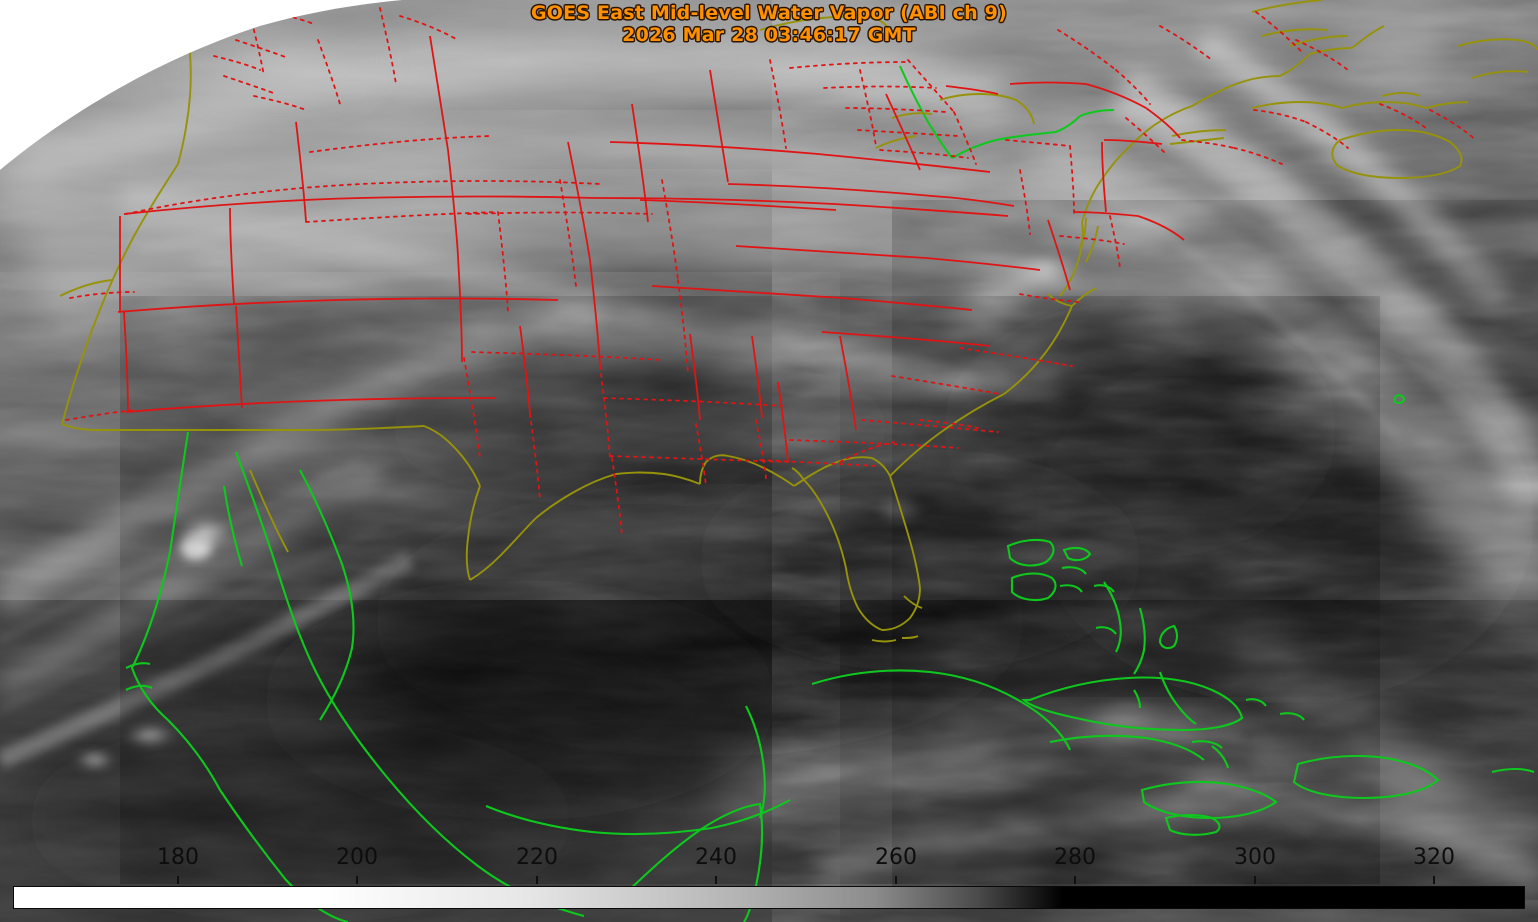  I want to click on colorbar-gradient-fill, so click(769, 897).